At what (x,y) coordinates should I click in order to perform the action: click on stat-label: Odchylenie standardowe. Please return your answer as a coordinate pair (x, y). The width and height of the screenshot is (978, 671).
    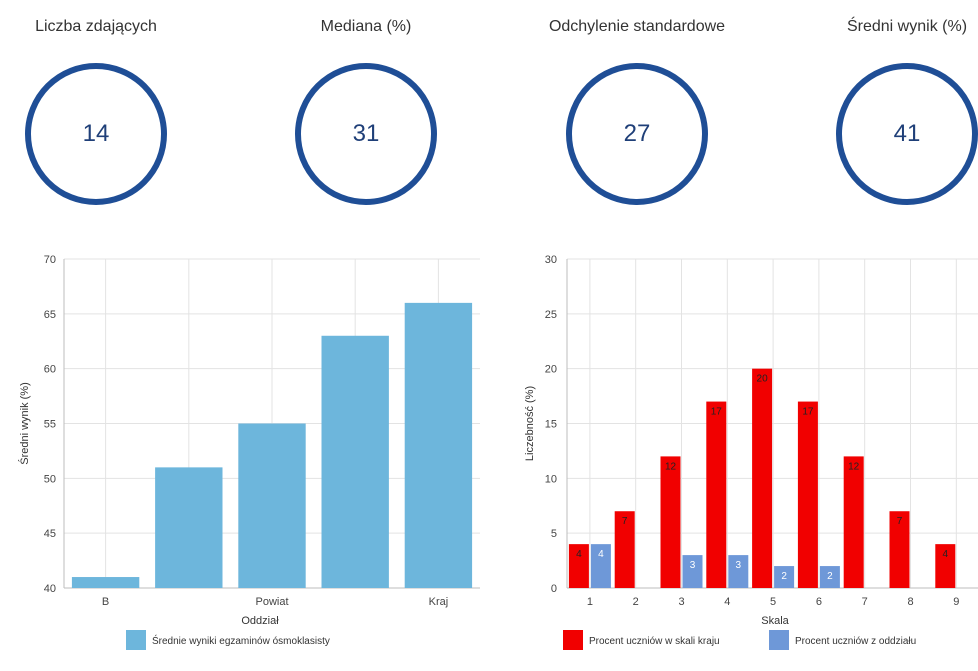
    Looking at the image, I should click on (637, 26).